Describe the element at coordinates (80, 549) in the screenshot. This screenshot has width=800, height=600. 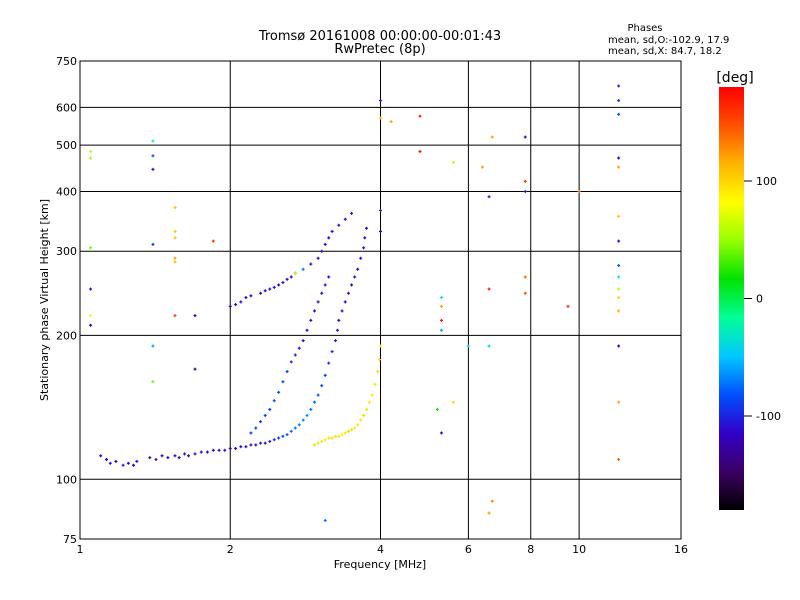
I see `x-tick-label: 1` at that location.